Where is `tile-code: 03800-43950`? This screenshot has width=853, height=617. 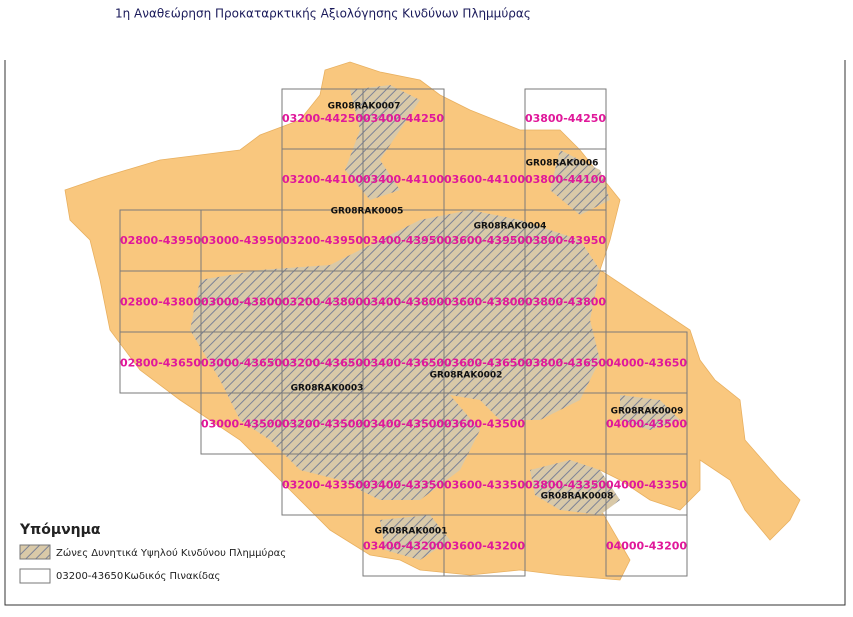 tile-code: 03800-43950 is located at coordinates (565, 240).